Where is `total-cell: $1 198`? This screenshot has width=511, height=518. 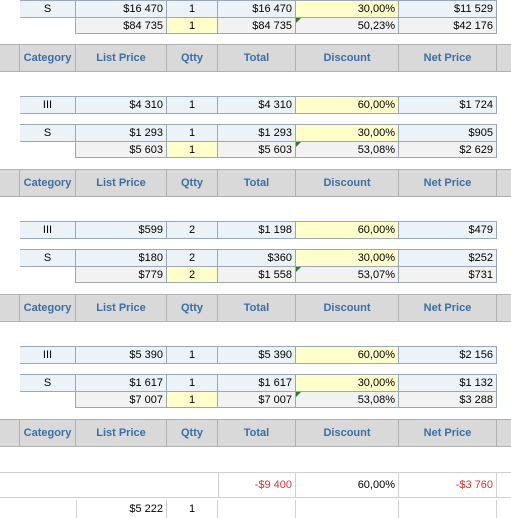 total-cell: $1 198 is located at coordinates (257, 230).